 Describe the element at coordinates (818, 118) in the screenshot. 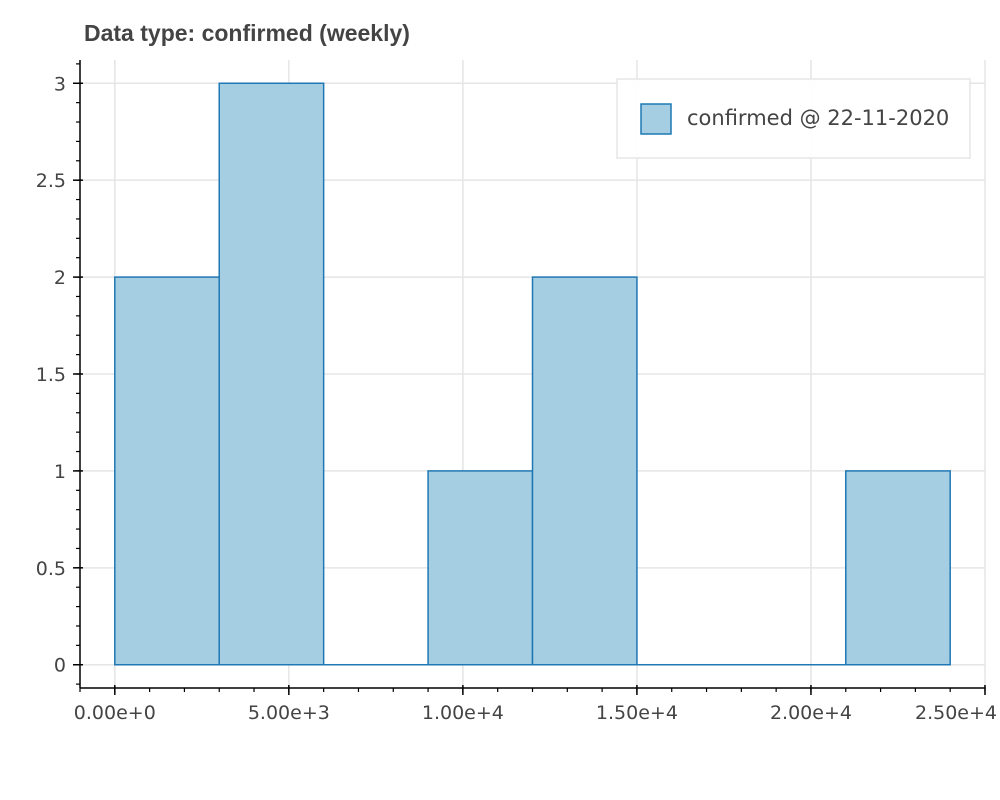

I see `legend-label: confirmed @ 22-11-2020` at that location.